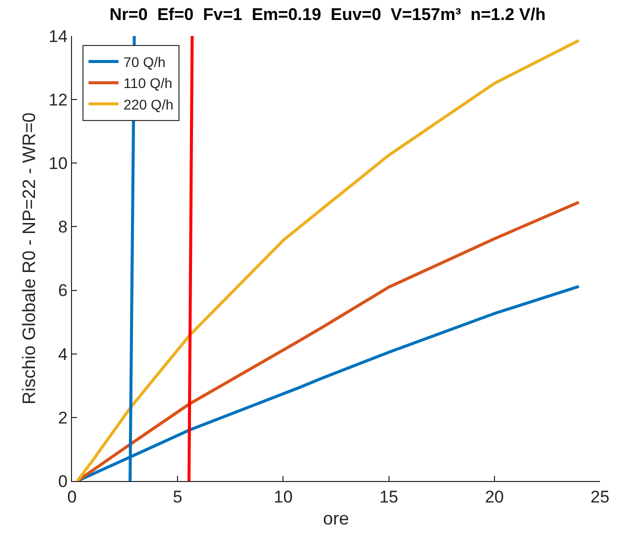 This screenshot has width=618, height=539. What do you see at coordinates (388, 496) in the screenshot?
I see `x-tick-label: 15` at bounding box center [388, 496].